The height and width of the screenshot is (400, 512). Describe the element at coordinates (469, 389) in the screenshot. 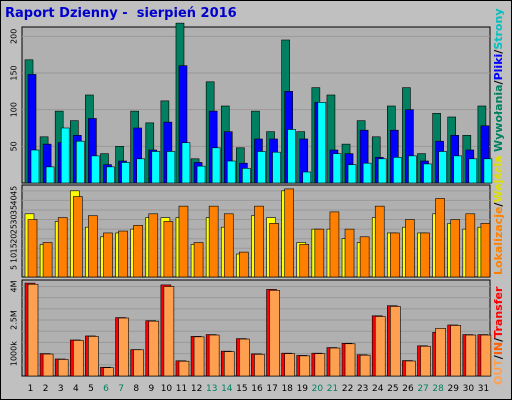

I see `x-tick-label: 30` at that location.